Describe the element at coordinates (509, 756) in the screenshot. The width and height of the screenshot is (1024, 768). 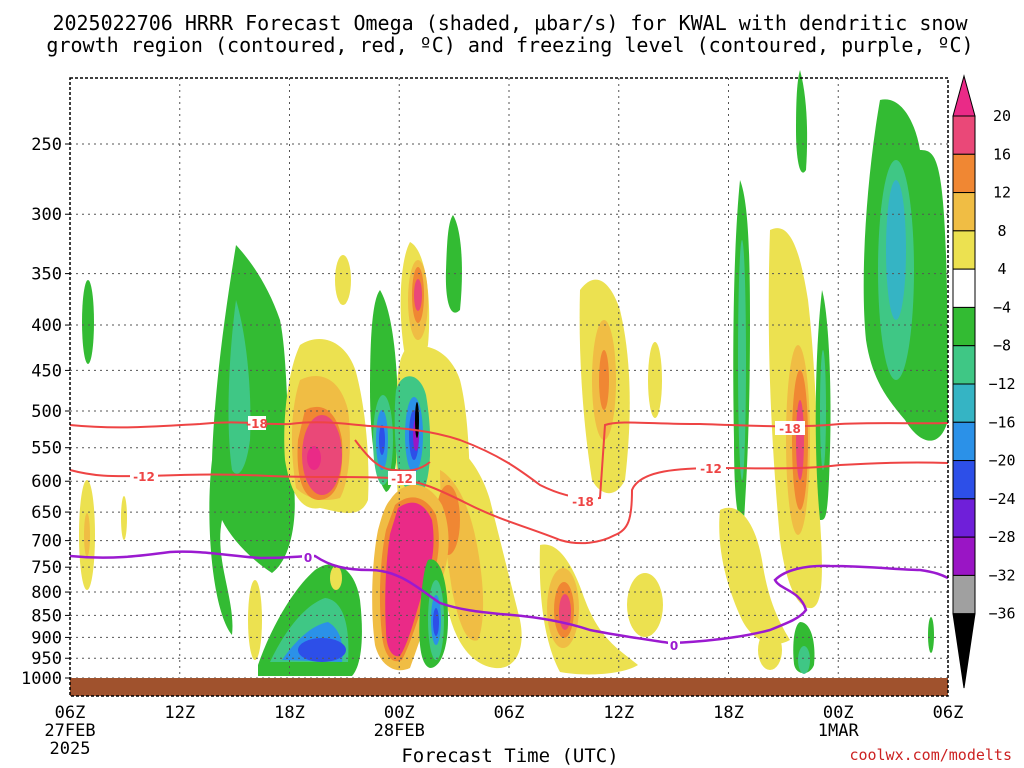
I see `x-axis-label: Forecast Time (UTC)` at that location.